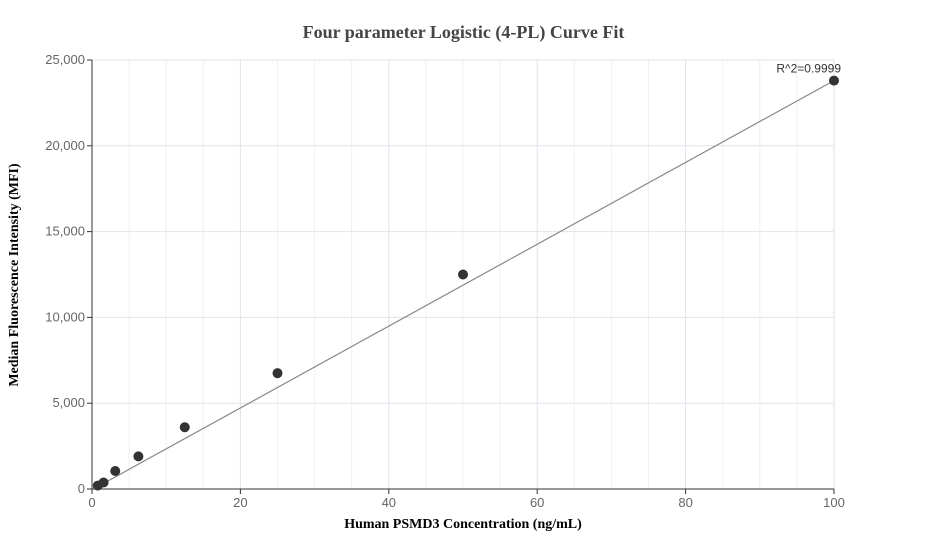 Image resolution: width=927 pixels, height=560 pixels. I want to click on r-squared-annotation: R^2=0.9999, so click(808, 69).